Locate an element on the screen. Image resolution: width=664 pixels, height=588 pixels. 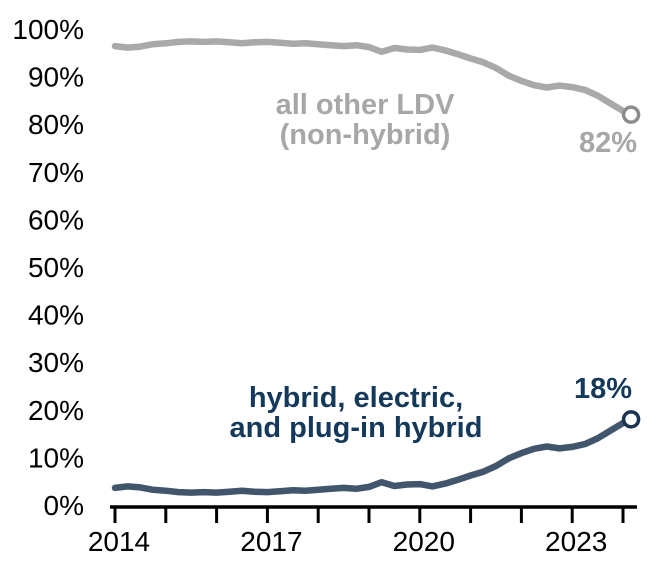
end-value-label-other-ldv: 82% is located at coordinates (608, 143).